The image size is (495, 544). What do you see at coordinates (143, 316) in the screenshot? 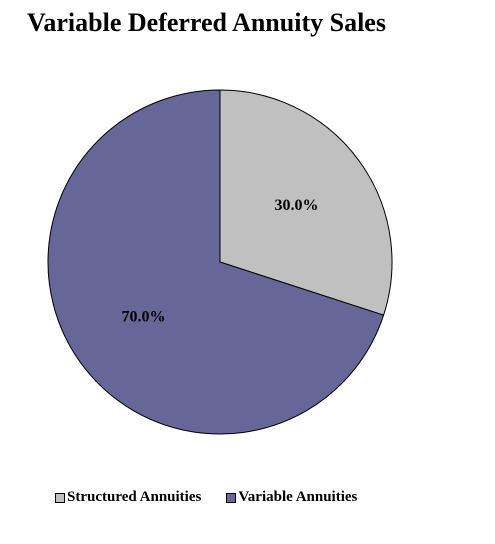
I see `data-label-variable-annuities: 70.0%` at bounding box center [143, 316].